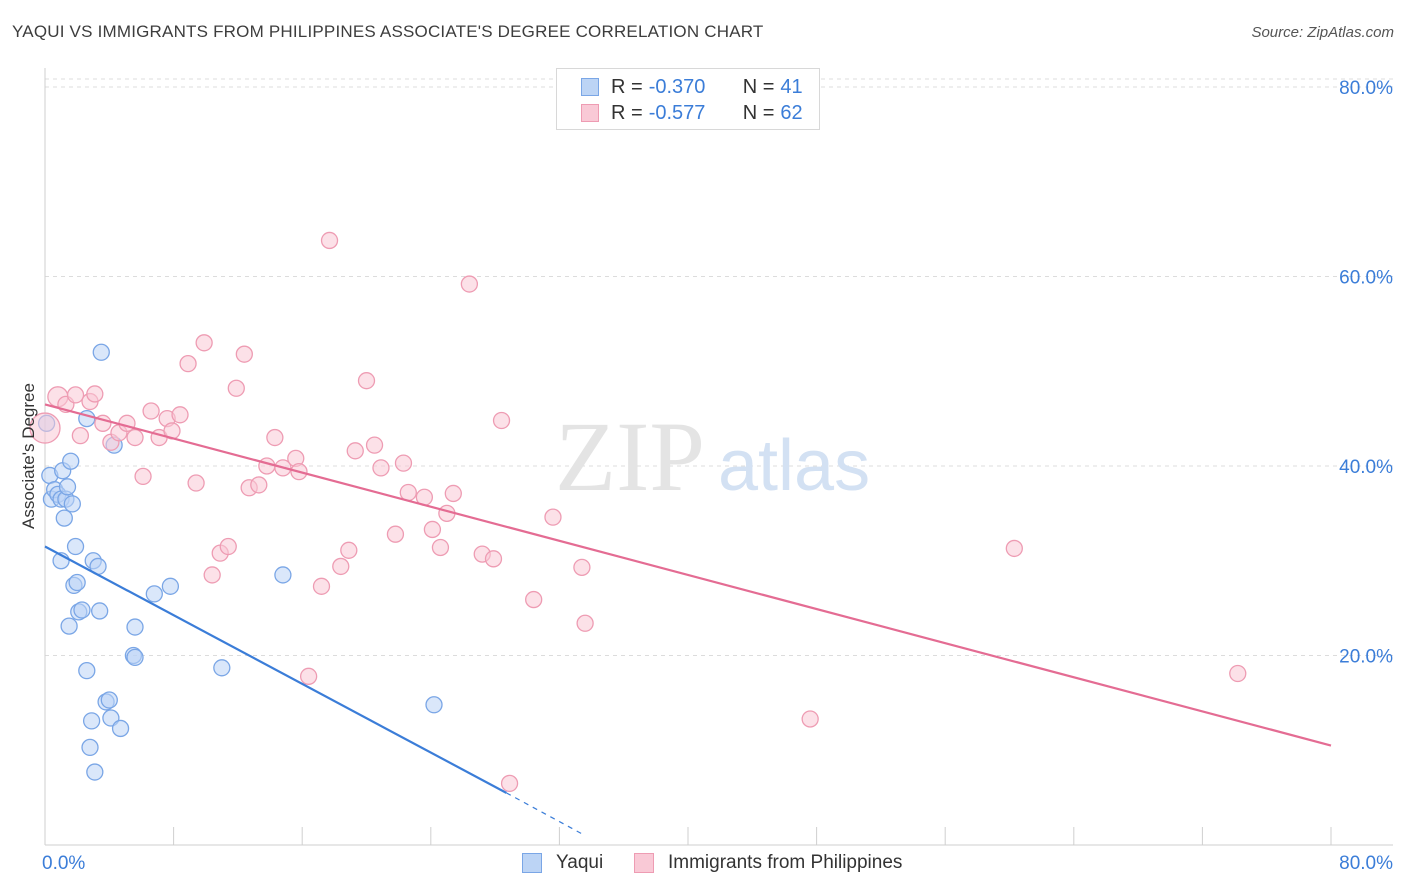 The height and width of the screenshot is (892, 1406). What do you see at coordinates (275, 669) in the screenshot?
I see `yaqui-trend-line` at bounding box center [275, 669].